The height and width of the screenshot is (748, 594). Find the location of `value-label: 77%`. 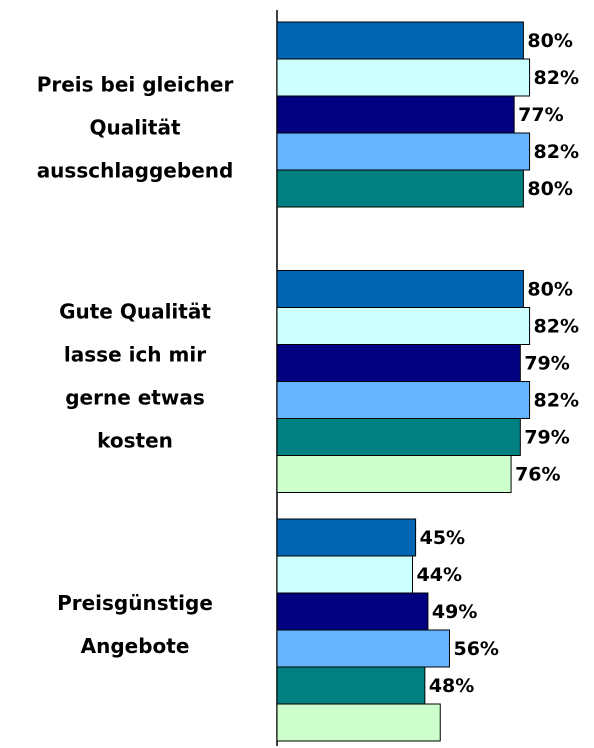

value-label: 77% is located at coordinates (540, 115).